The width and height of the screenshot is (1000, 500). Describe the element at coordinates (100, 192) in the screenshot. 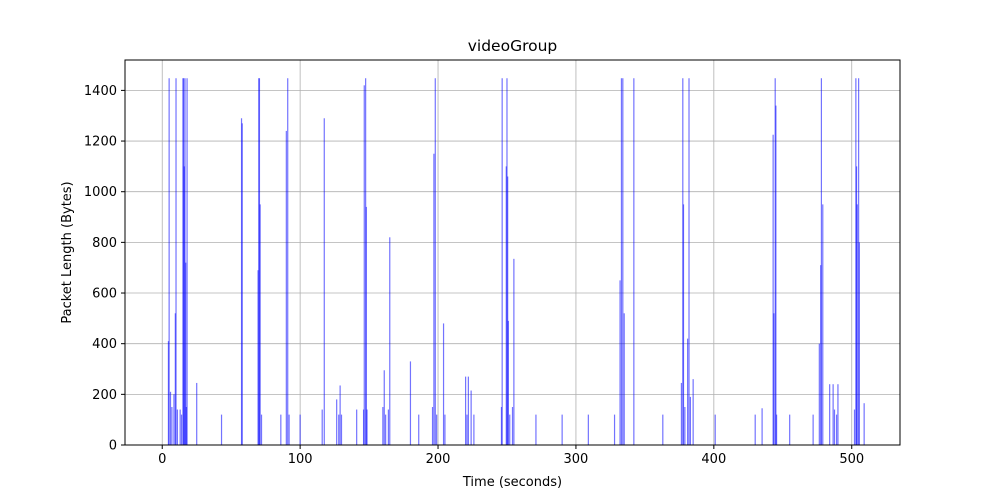

I see `y-tick-label: 1000` at that location.